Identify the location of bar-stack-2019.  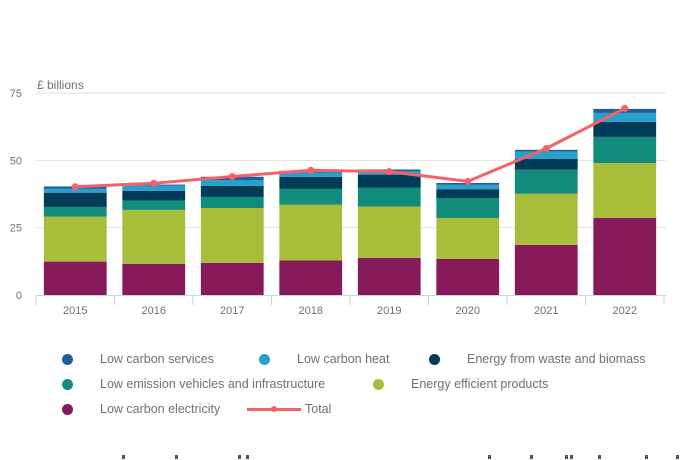
(389, 232).